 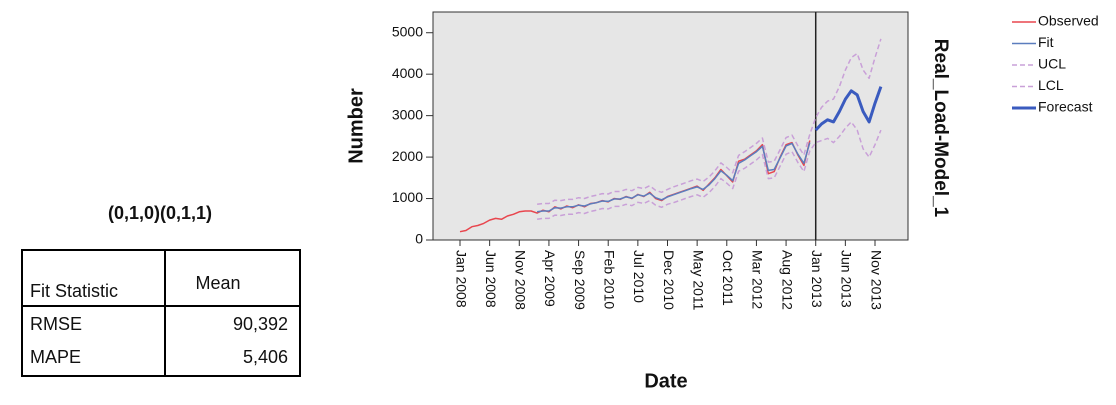 I want to click on series-label: Real_Load-Model_1, so click(x=940, y=128).